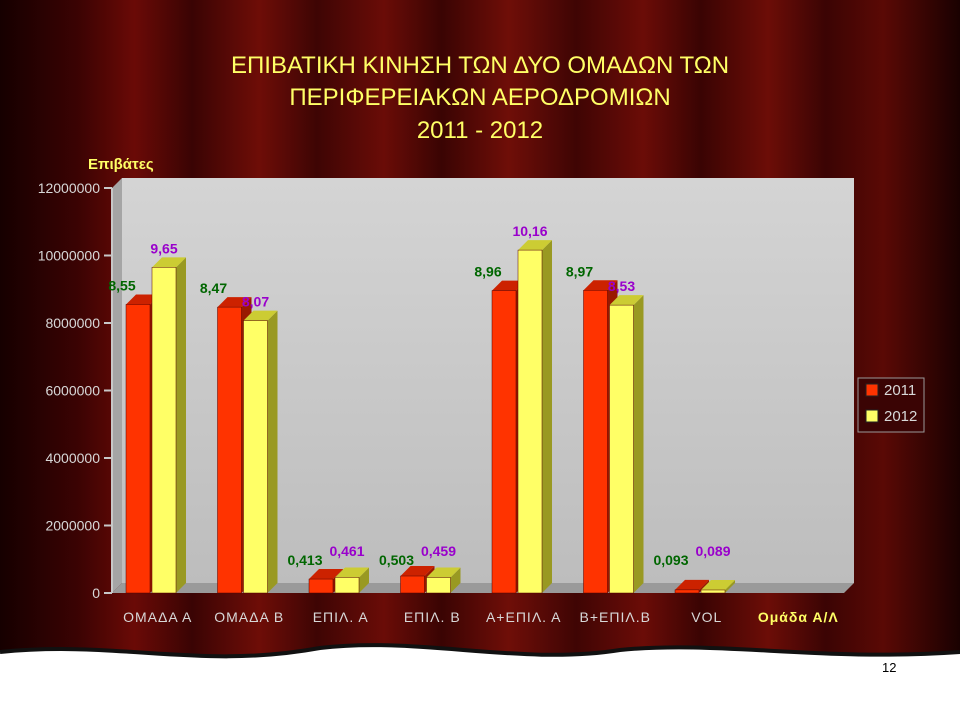 The image size is (960, 722). Describe the element at coordinates (480, 682) in the screenshot. I see `footer-band` at that location.